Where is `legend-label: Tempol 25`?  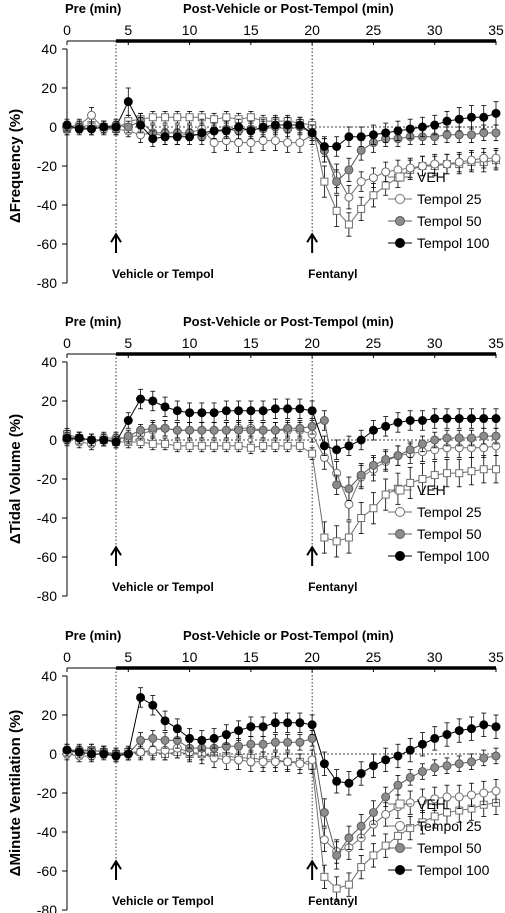 legend-label: Tempol 25 is located at coordinates (449, 512).